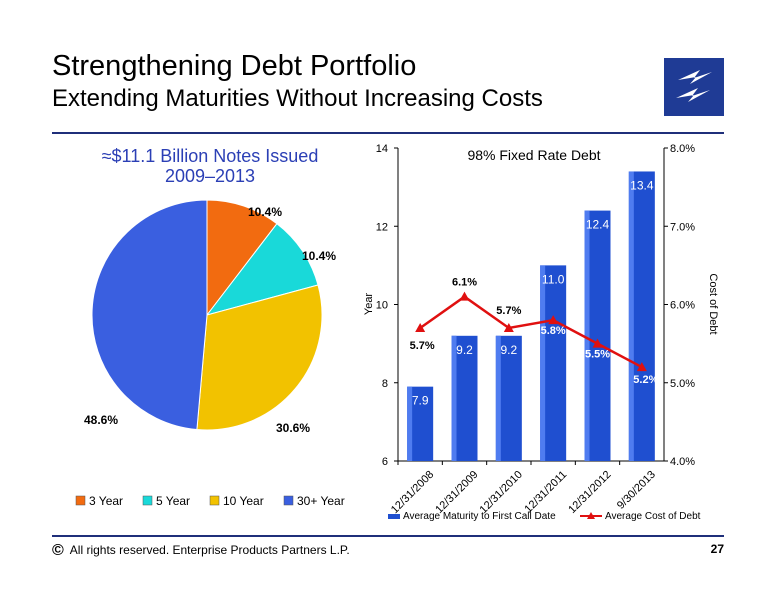 This screenshot has width=776, height=600. What do you see at coordinates (243, 501) in the screenshot?
I see `pie-legend-label: 10 Year` at bounding box center [243, 501].